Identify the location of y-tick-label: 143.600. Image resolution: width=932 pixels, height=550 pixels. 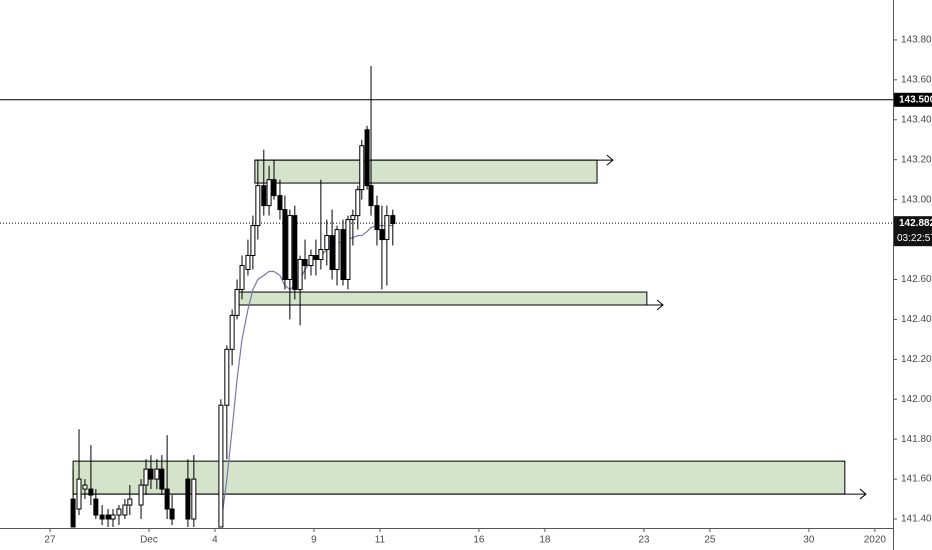
(916, 79).